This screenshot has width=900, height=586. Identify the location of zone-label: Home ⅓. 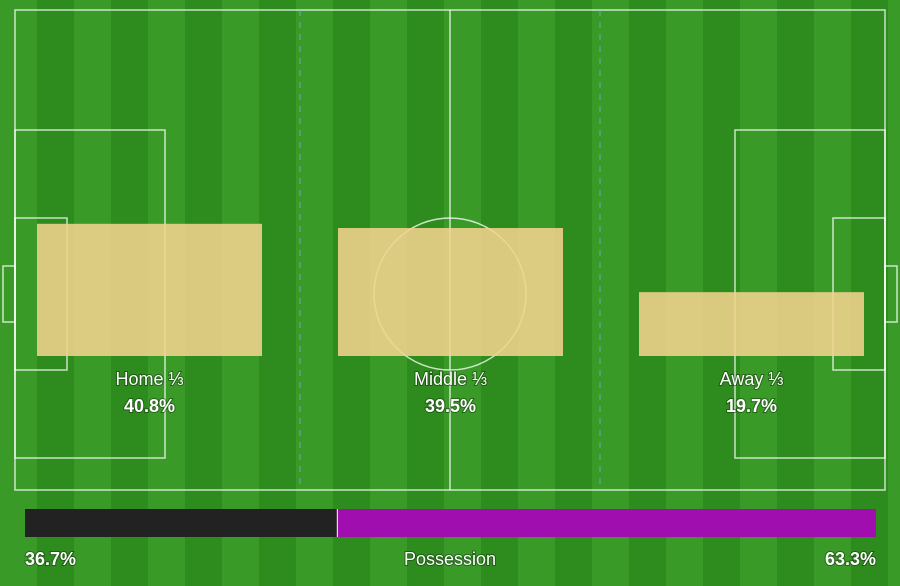
(149, 379).